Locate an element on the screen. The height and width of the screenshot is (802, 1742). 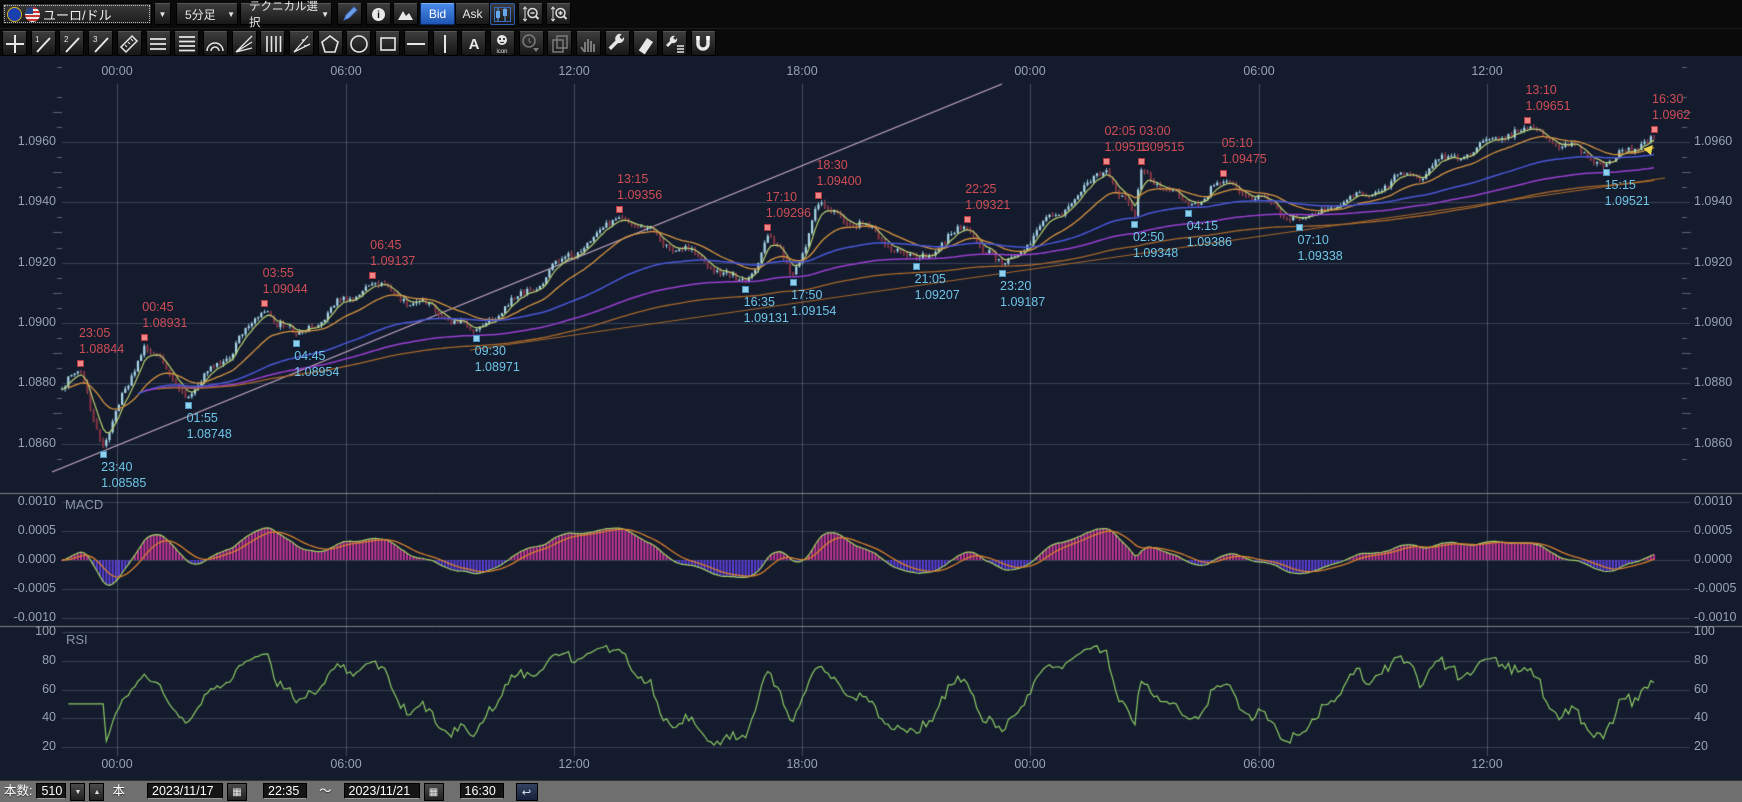
swing-price-label: 1.08931 is located at coordinates (165, 322).